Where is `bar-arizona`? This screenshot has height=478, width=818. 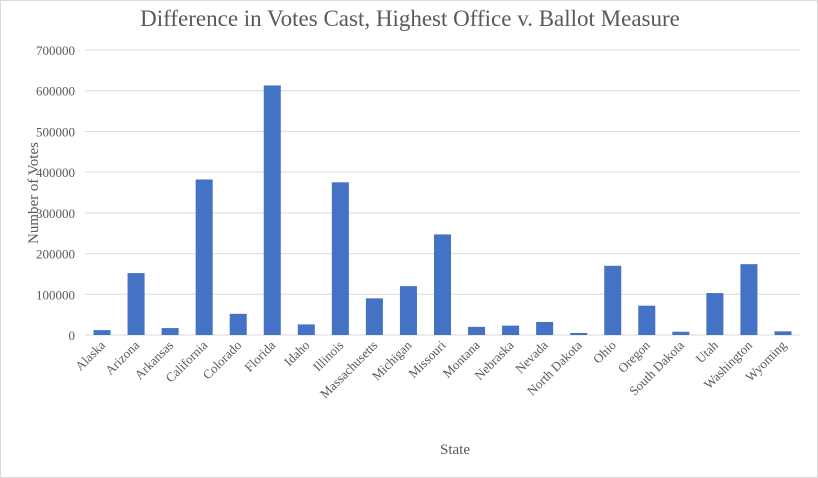
bar-arizona is located at coordinates (136, 304).